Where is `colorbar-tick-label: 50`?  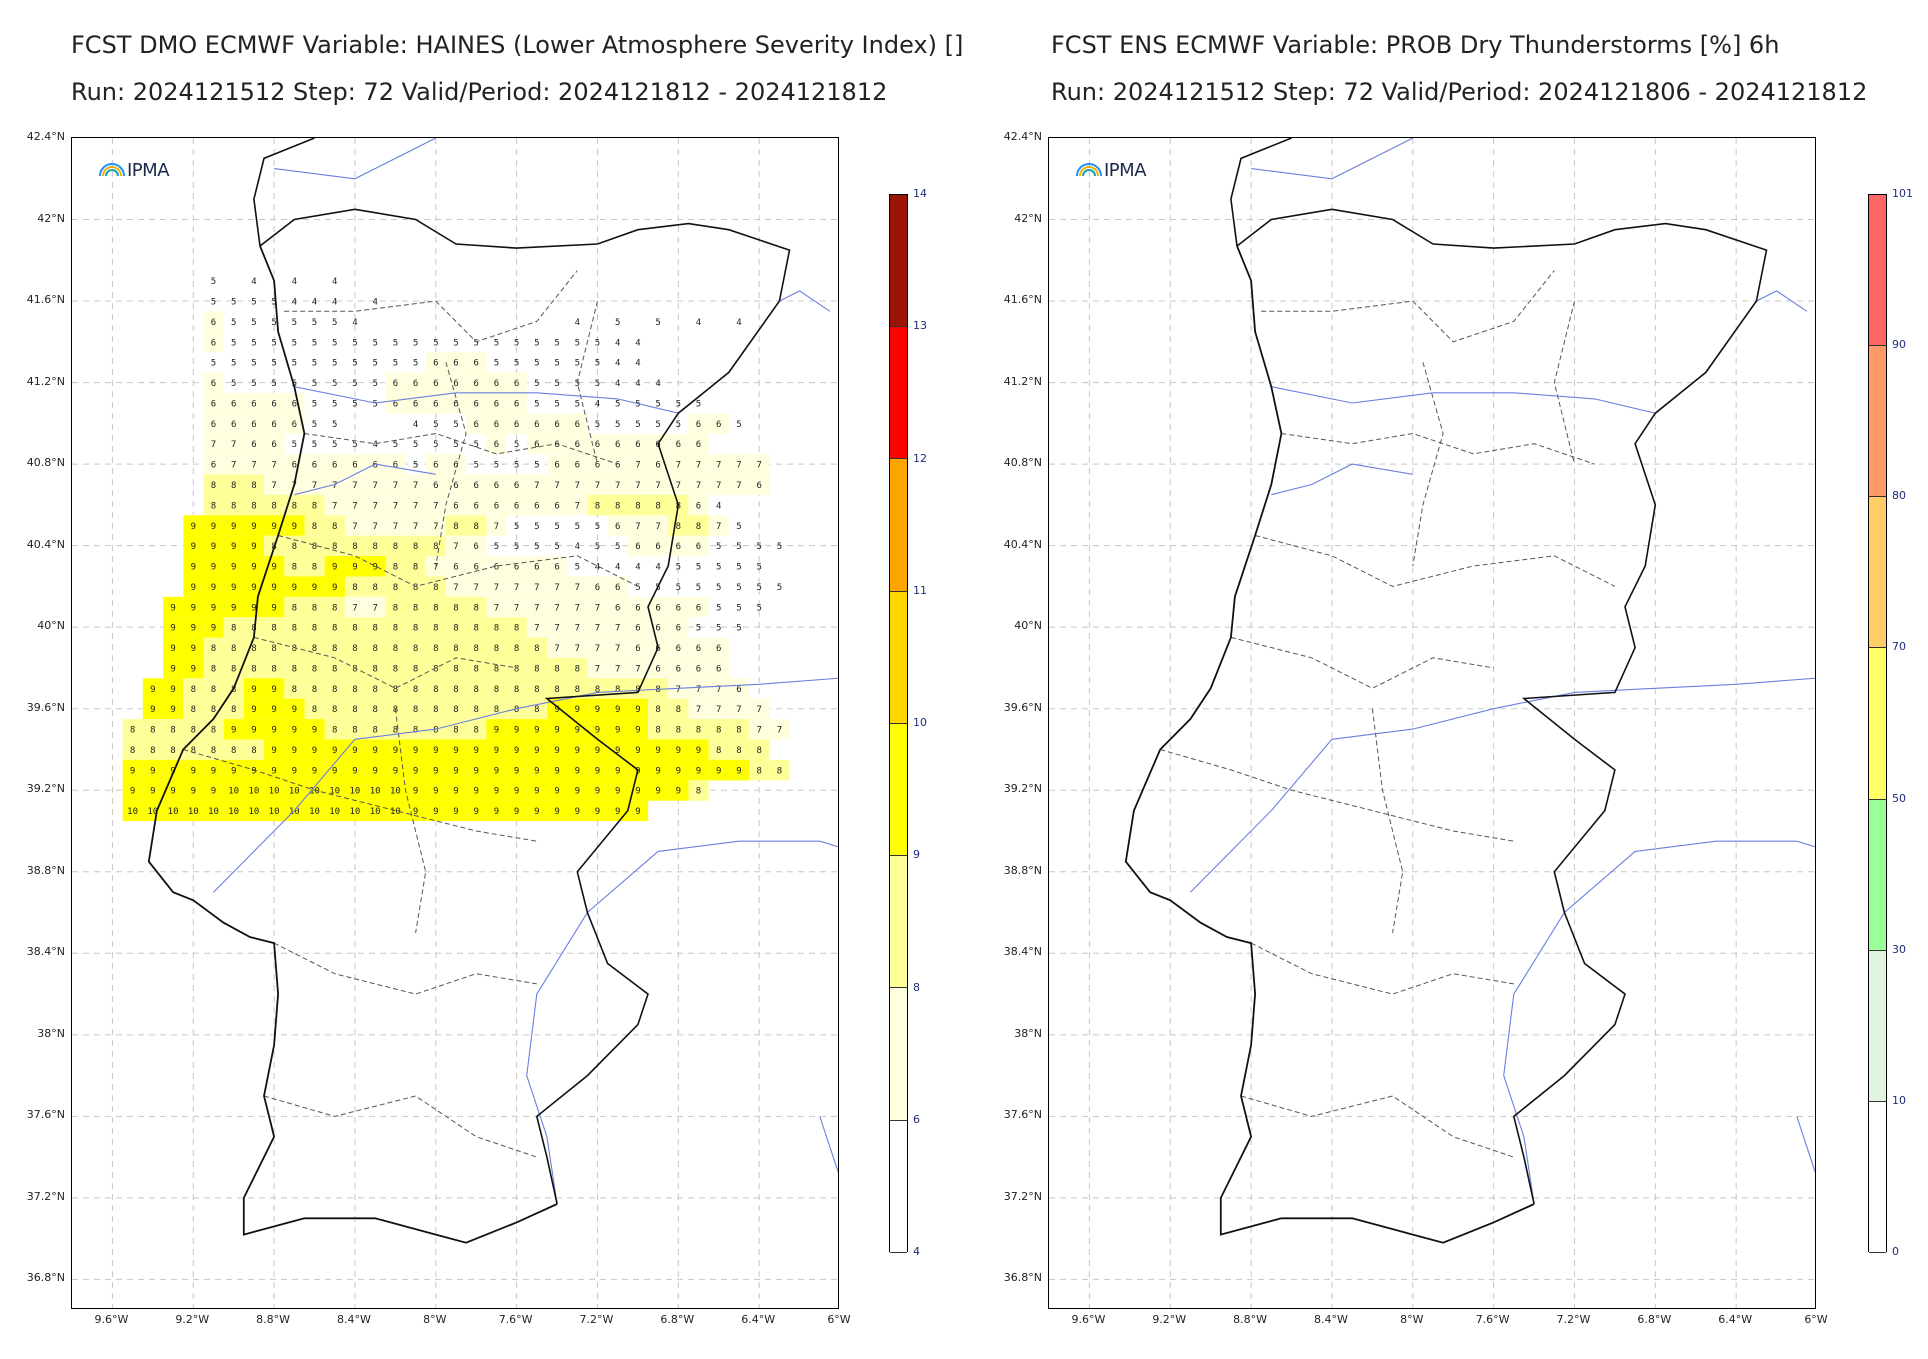
colorbar-tick-label: 50 is located at coordinates (1899, 798).